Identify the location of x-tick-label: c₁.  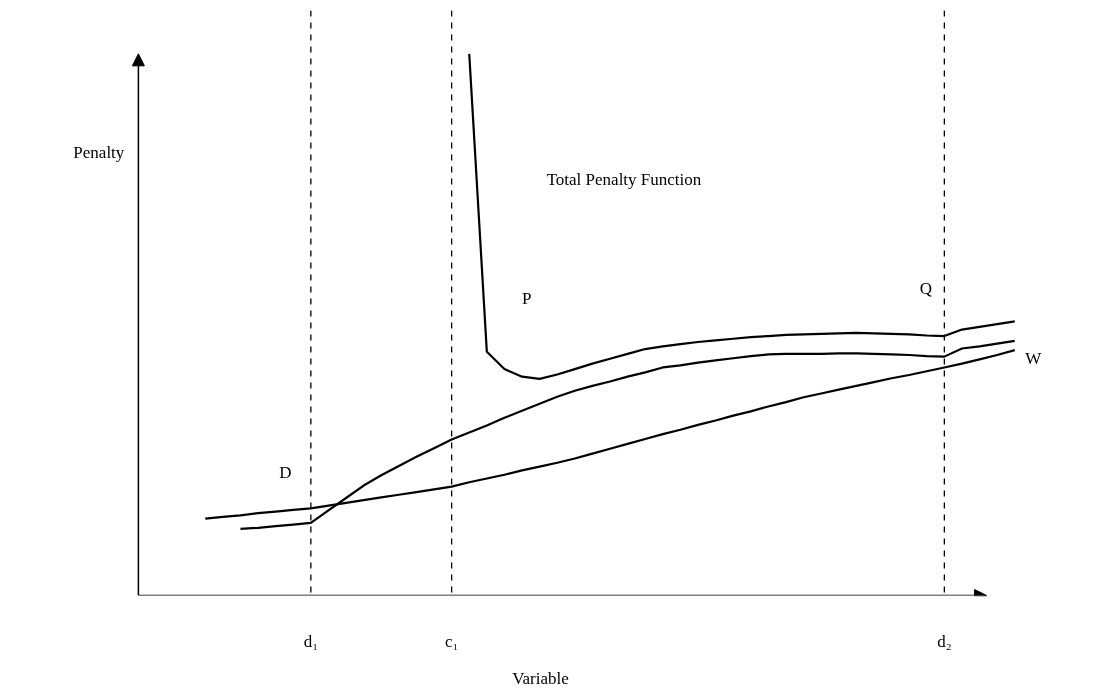
(451, 641).